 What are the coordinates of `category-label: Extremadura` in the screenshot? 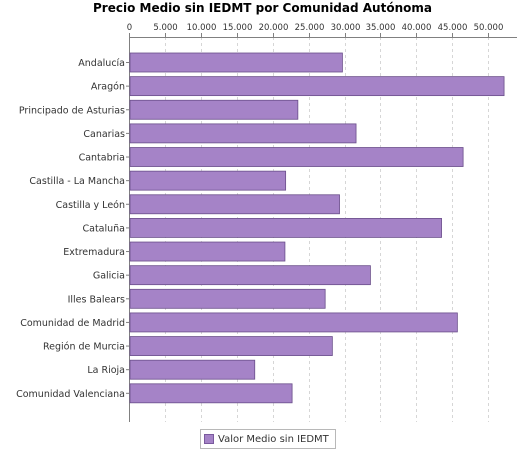 It's located at (94, 252).